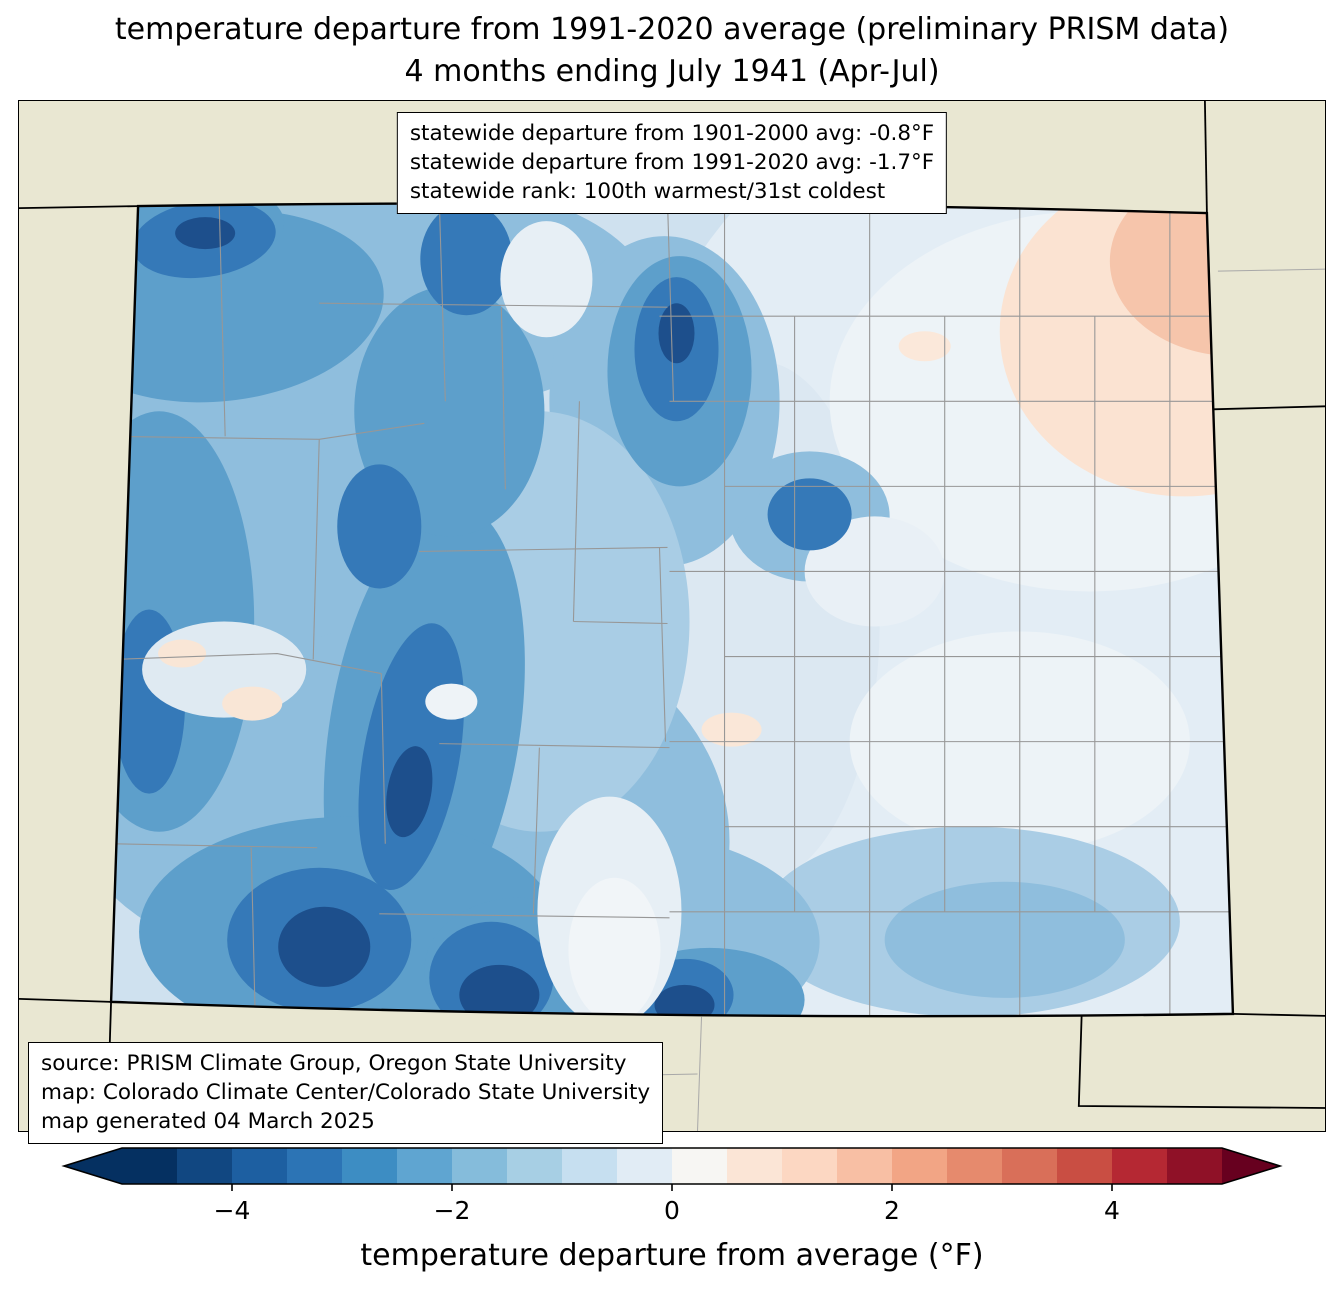  What do you see at coordinates (452, 1210) in the screenshot?
I see `colorbar-tick-label: −2` at bounding box center [452, 1210].